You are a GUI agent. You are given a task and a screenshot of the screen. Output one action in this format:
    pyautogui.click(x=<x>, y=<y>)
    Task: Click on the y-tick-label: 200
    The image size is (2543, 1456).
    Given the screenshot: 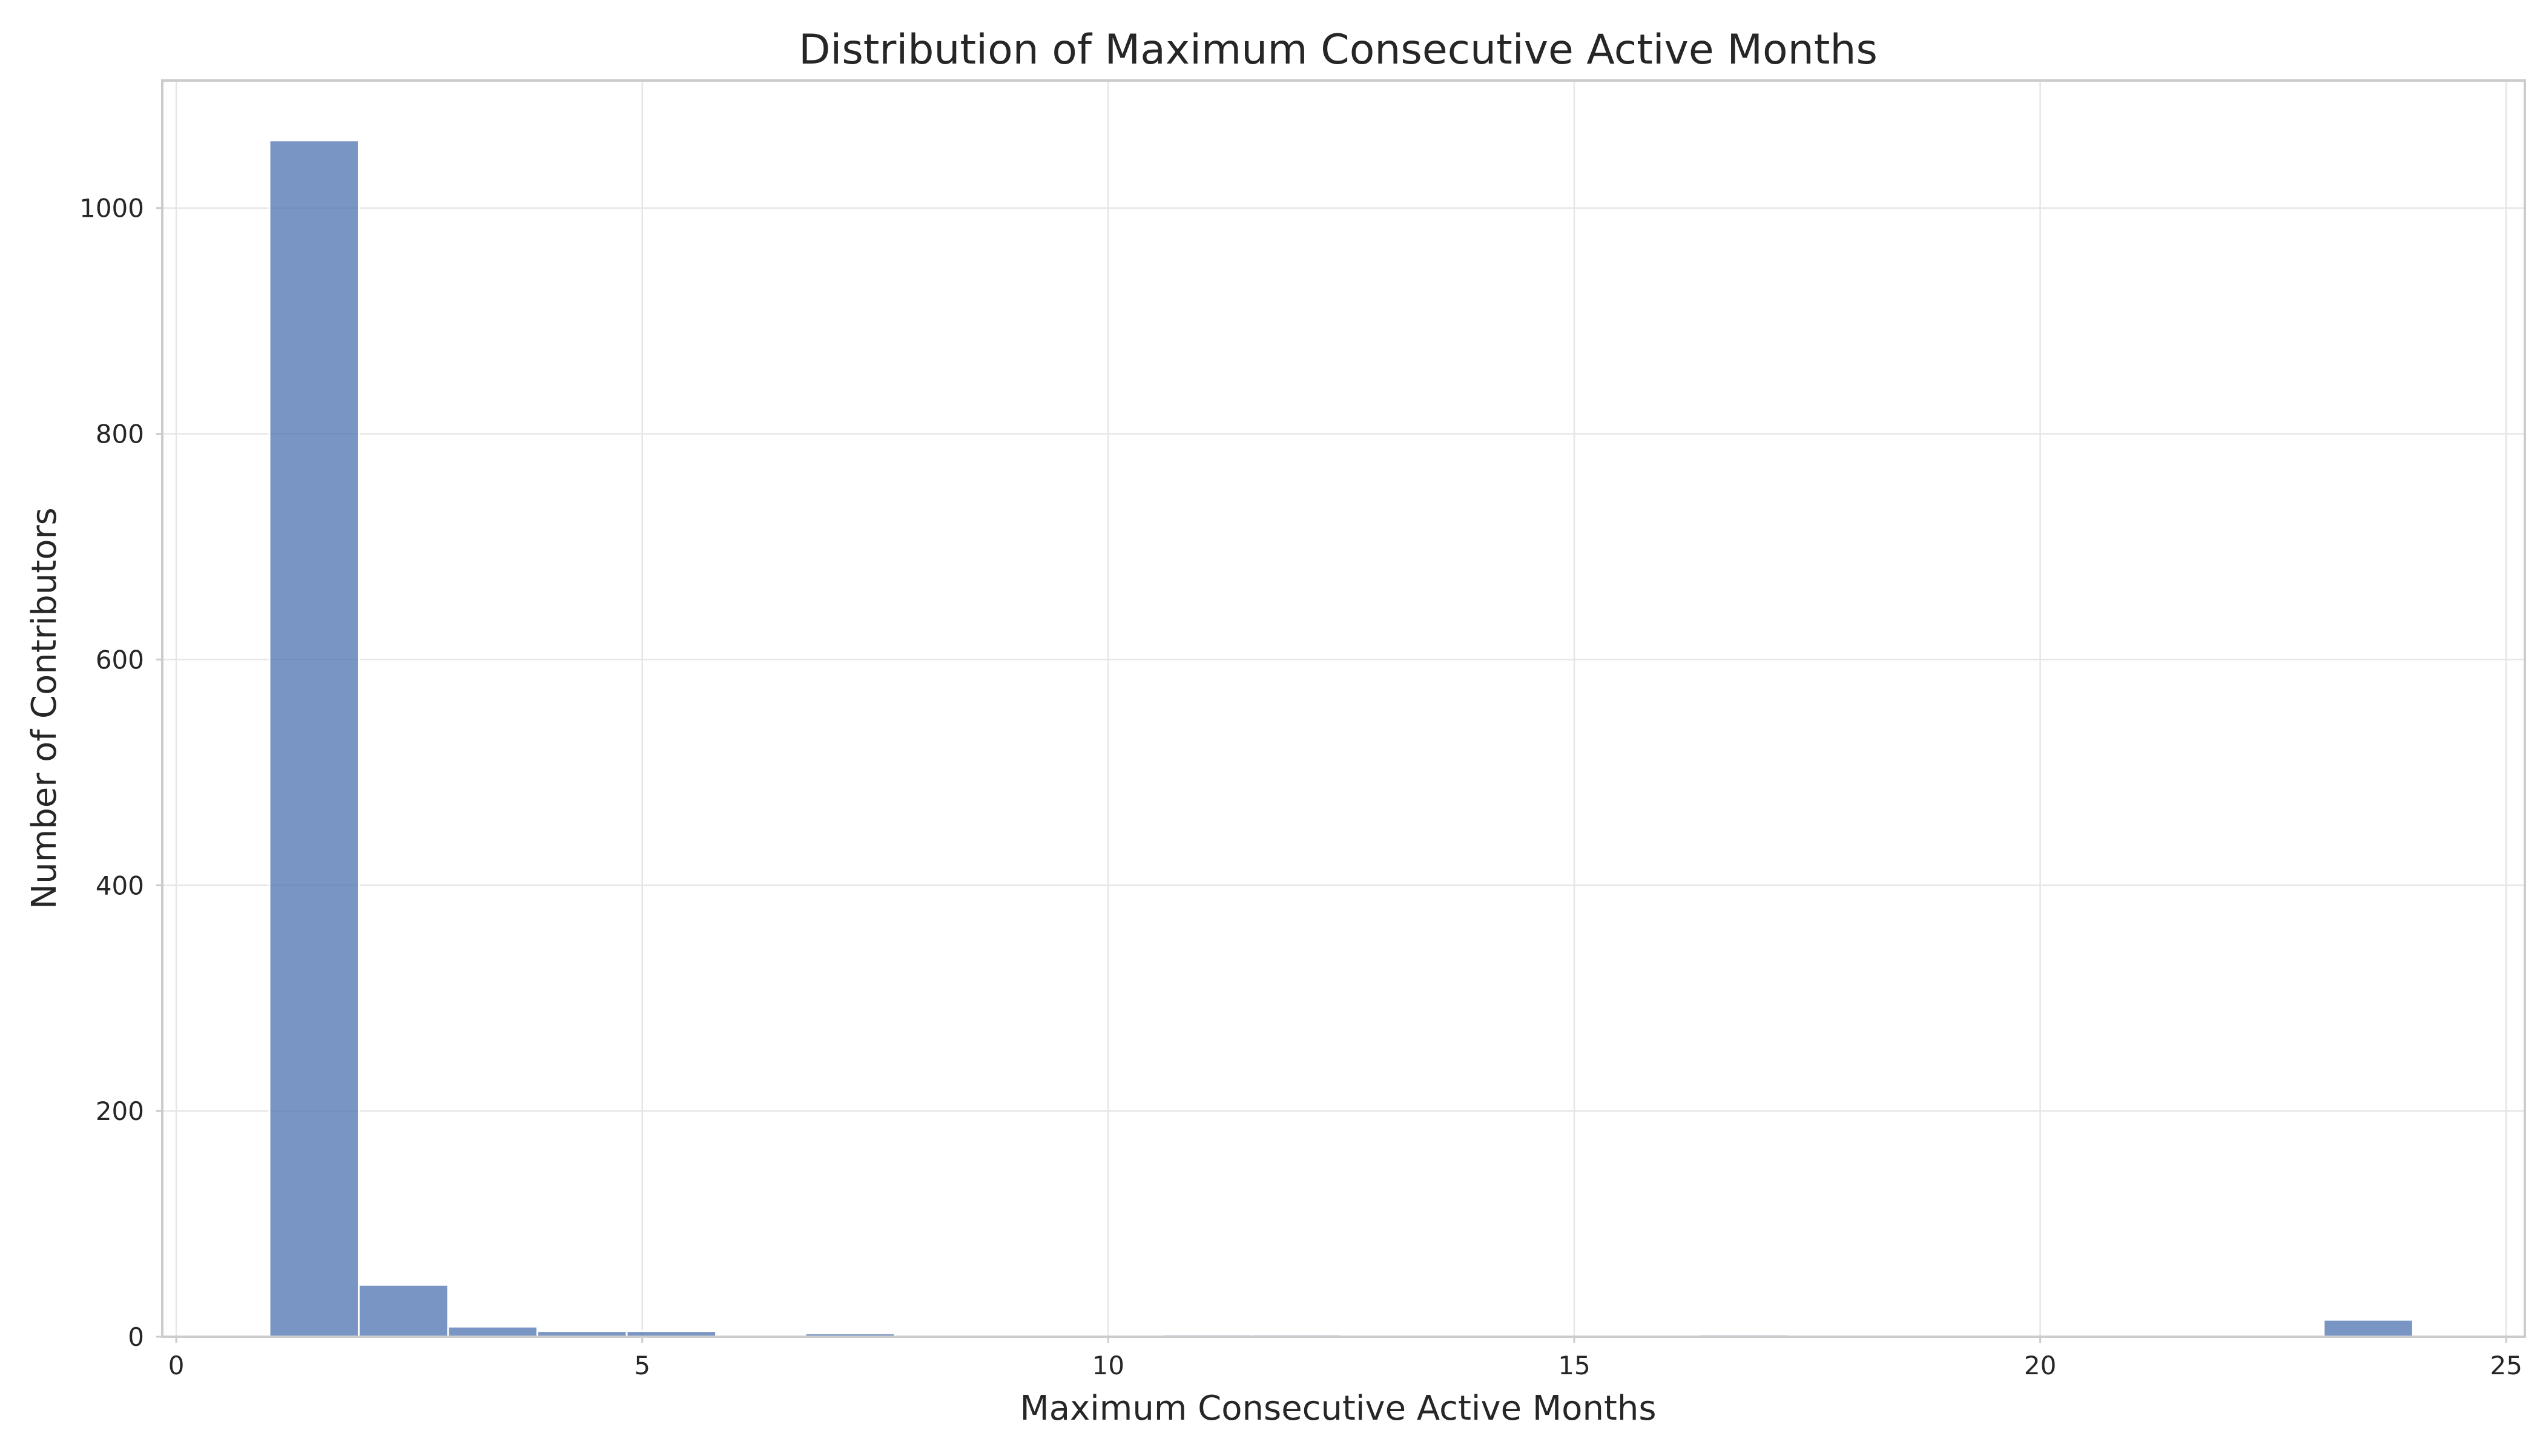 What is the action you would take?
    pyautogui.click(x=120, y=1111)
    